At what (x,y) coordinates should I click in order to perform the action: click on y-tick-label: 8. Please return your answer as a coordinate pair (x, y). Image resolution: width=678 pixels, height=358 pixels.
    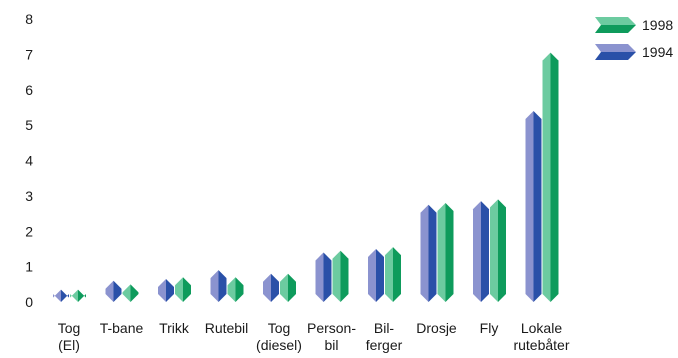
    Looking at the image, I should click on (29, 19).